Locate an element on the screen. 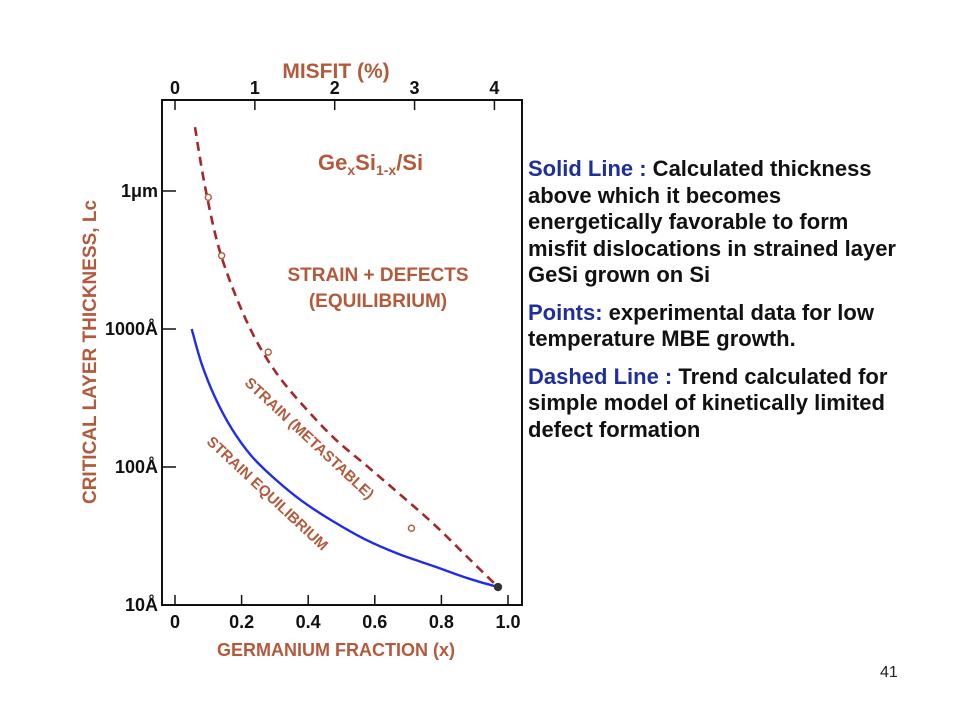  material-label: GexSi1-x/Si is located at coordinates (370, 164).